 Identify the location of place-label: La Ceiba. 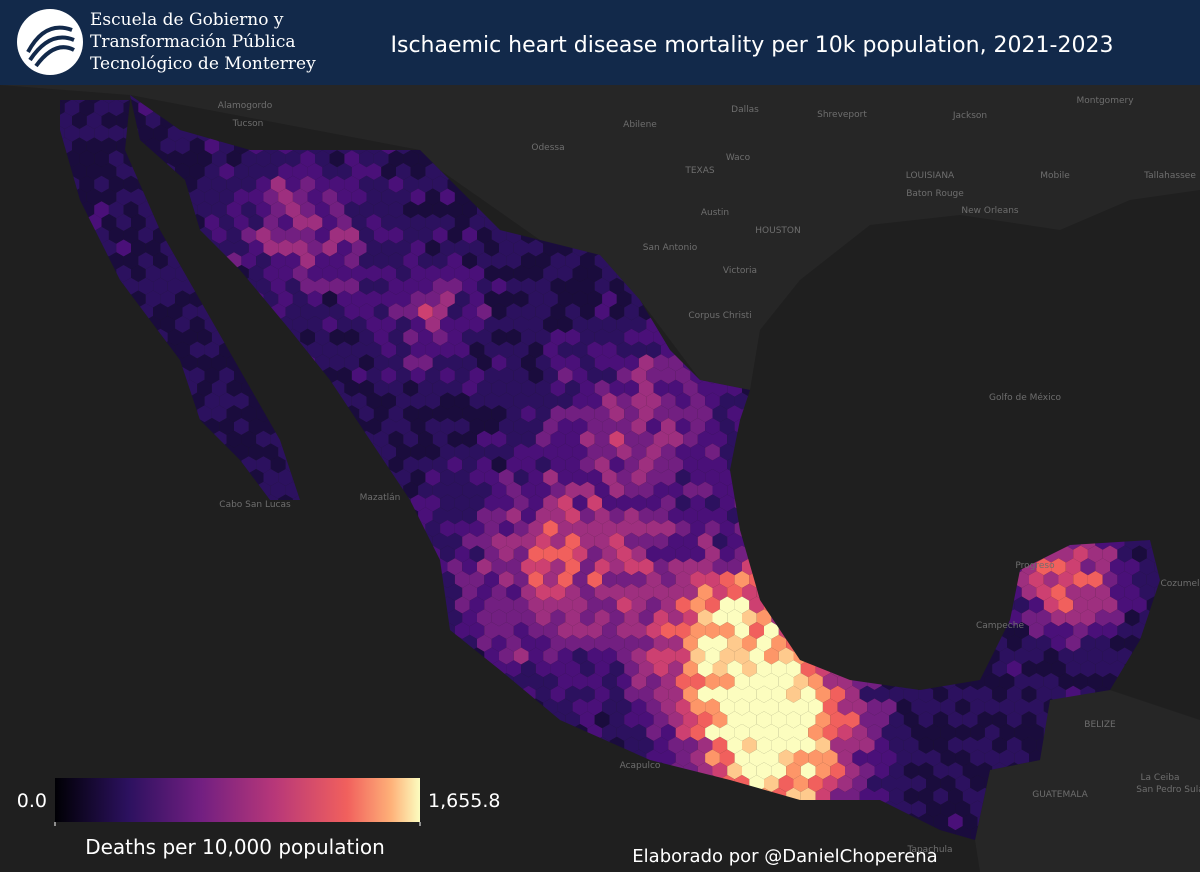
(1160, 778).